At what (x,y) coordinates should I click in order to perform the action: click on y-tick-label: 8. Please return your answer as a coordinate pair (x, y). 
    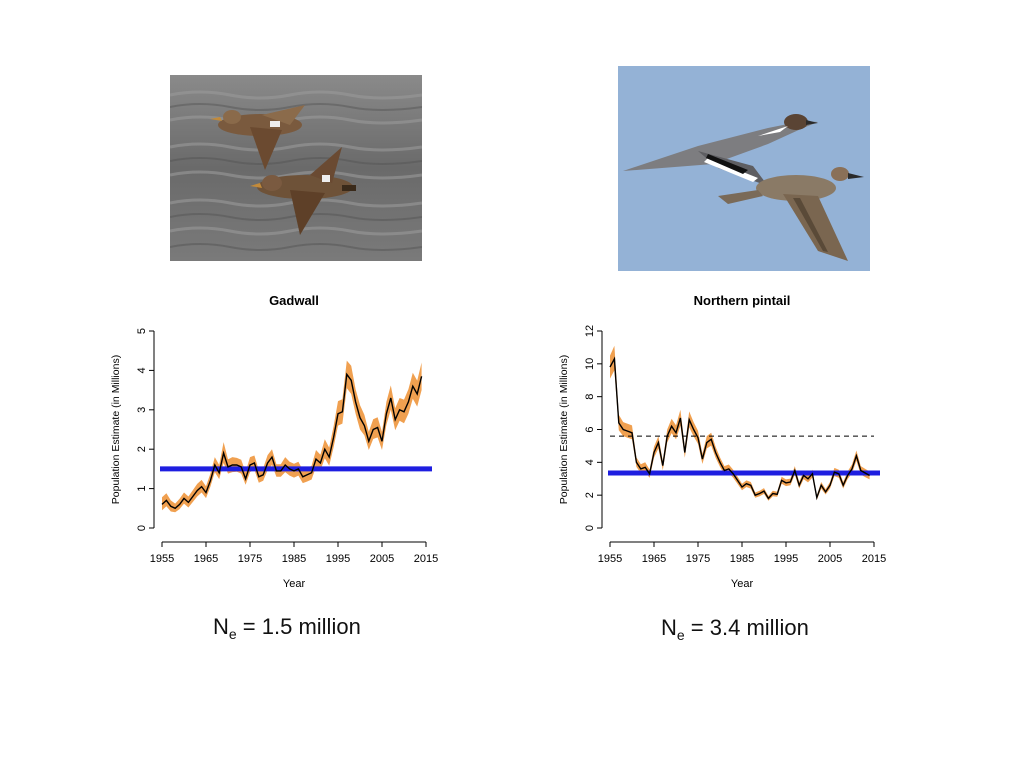
    Looking at the image, I should click on (590, 397).